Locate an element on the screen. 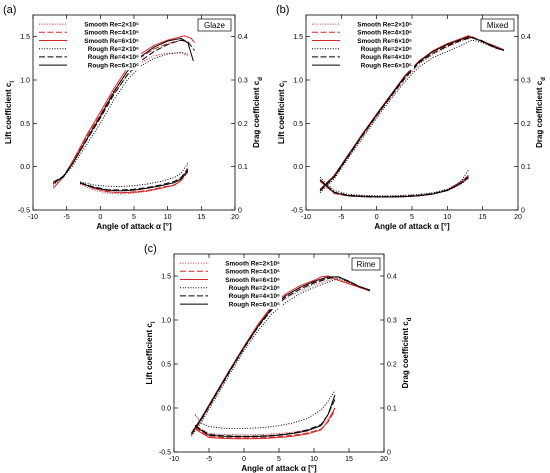  annotation-text: Rime is located at coordinates (366, 264).